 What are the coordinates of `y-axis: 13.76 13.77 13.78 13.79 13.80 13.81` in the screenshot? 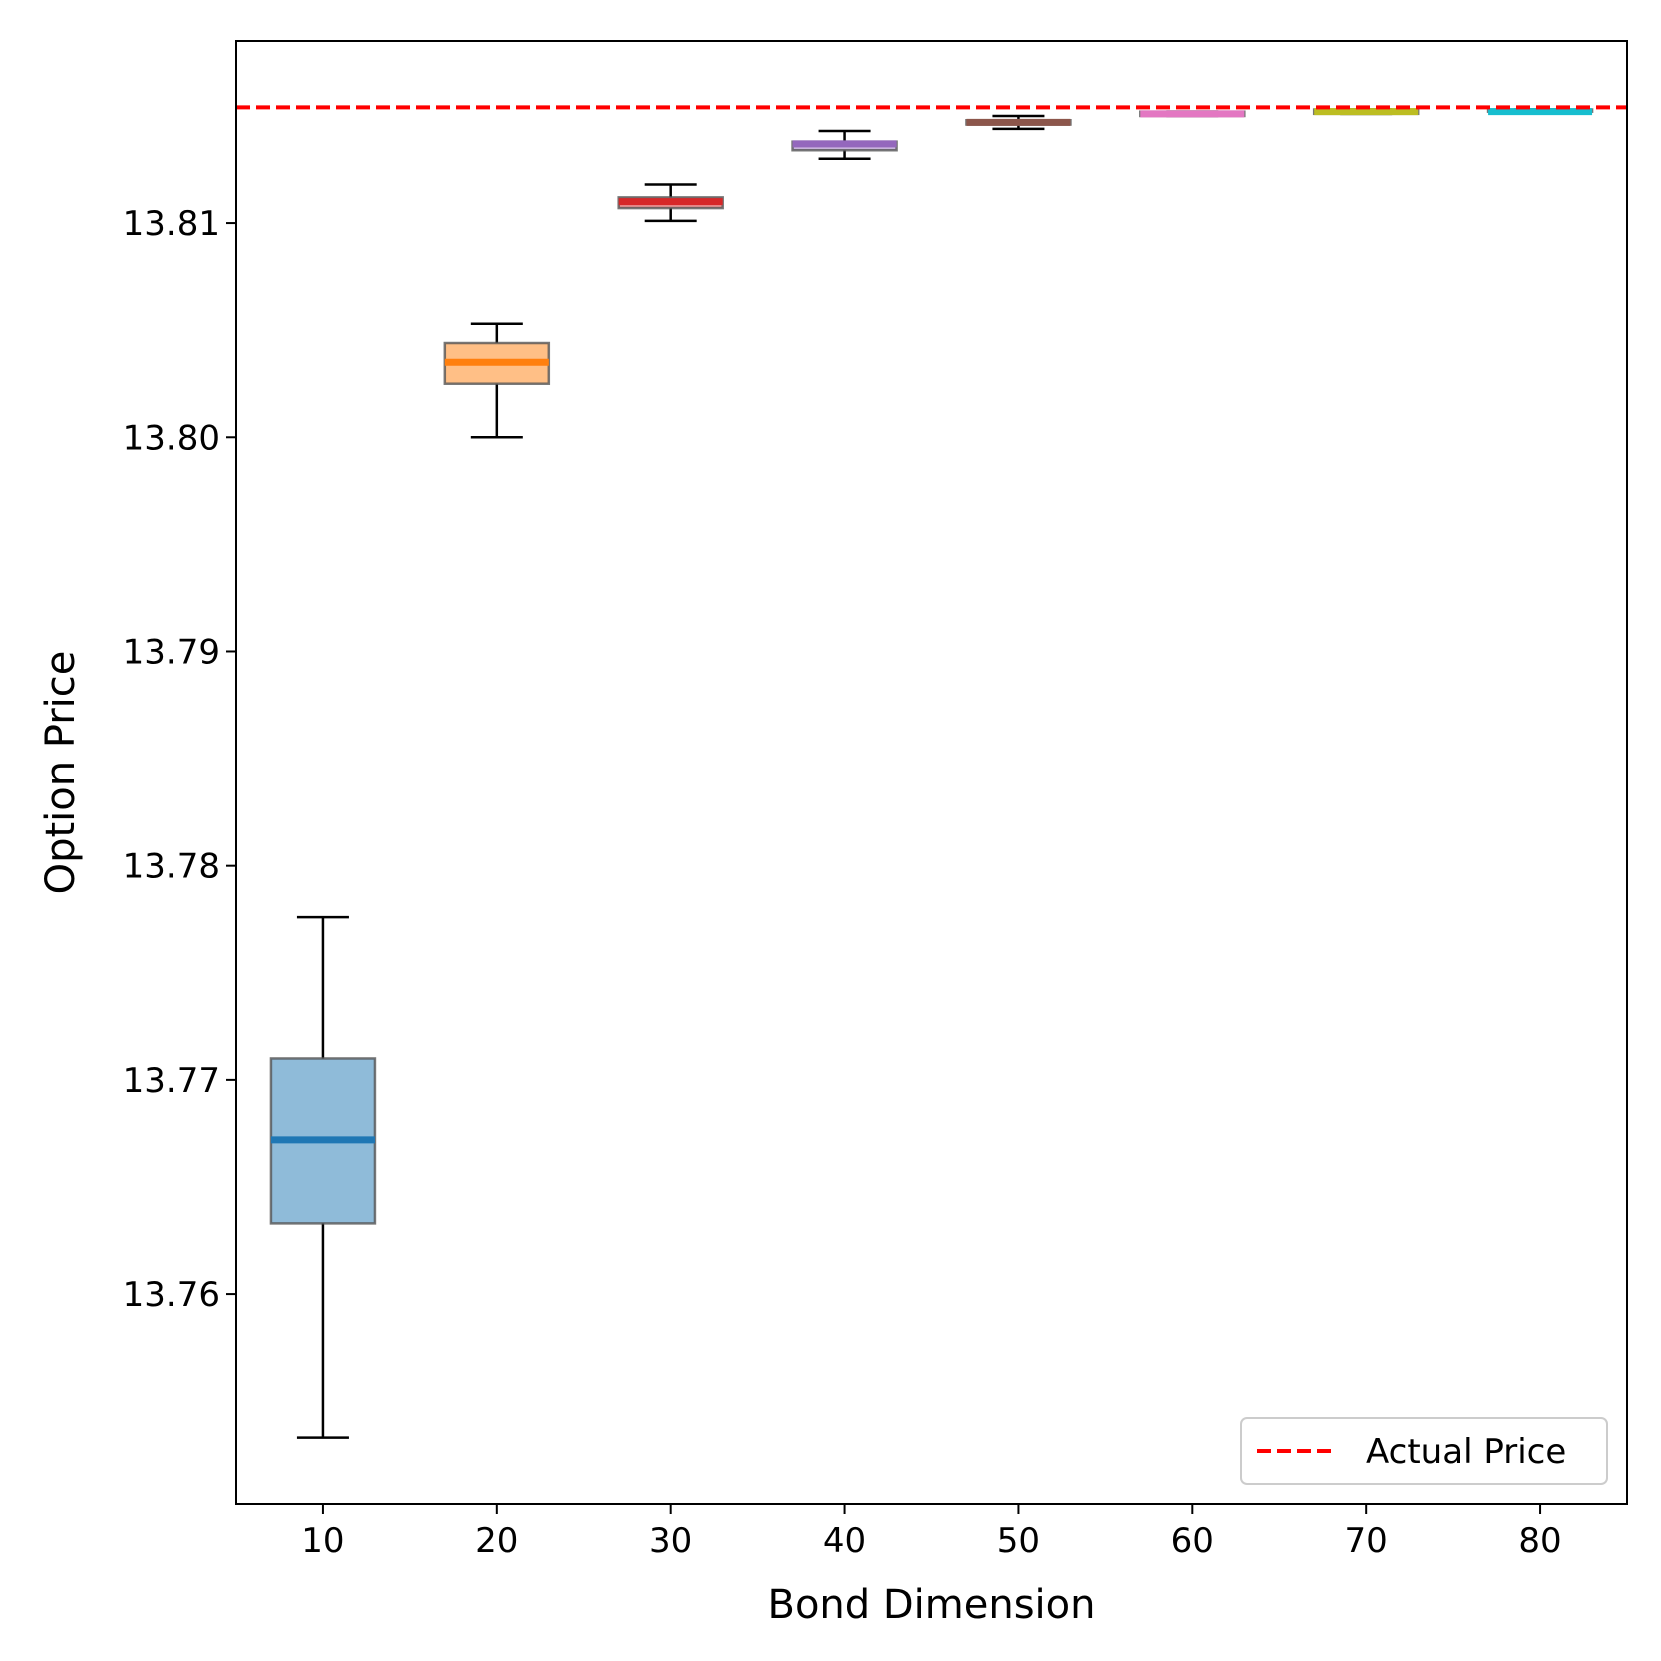 It's located at (179, 759).